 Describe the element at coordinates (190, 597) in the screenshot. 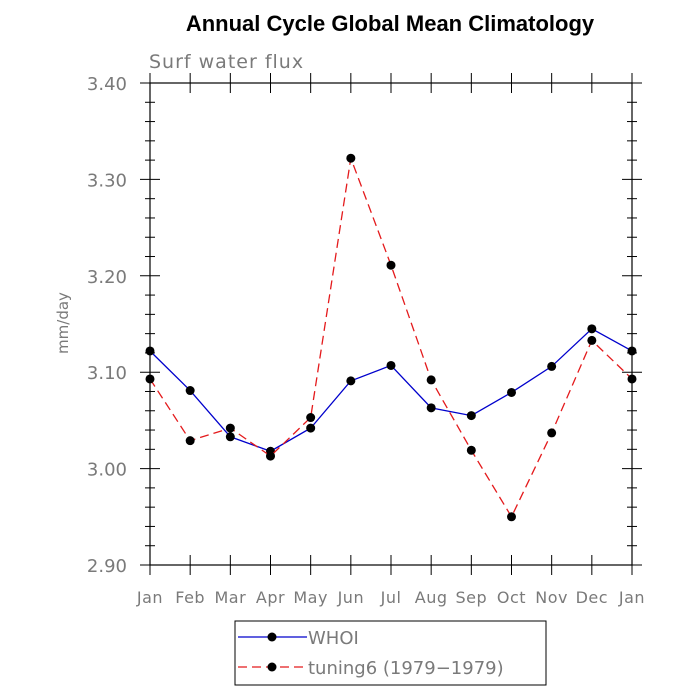

I see `x-tick-label: Feb` at that location.